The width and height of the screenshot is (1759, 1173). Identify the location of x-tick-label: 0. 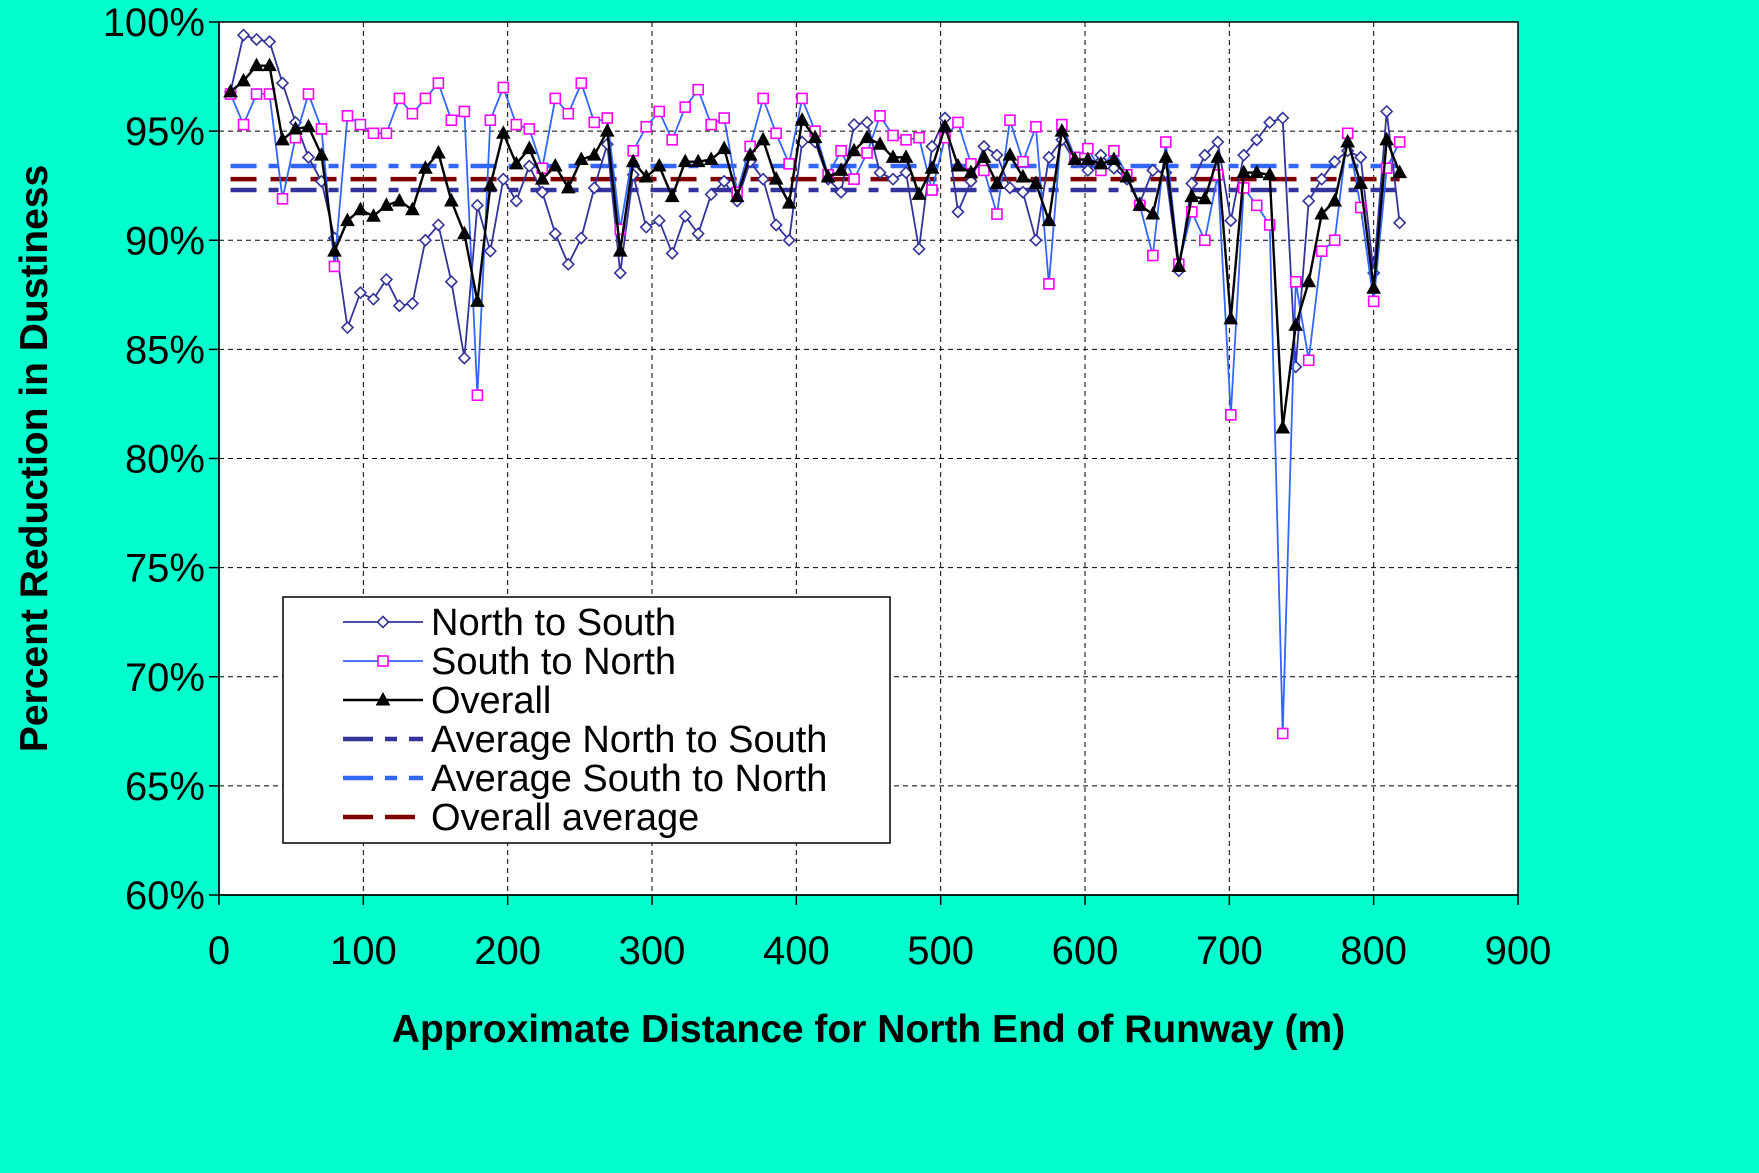
(219, 951).